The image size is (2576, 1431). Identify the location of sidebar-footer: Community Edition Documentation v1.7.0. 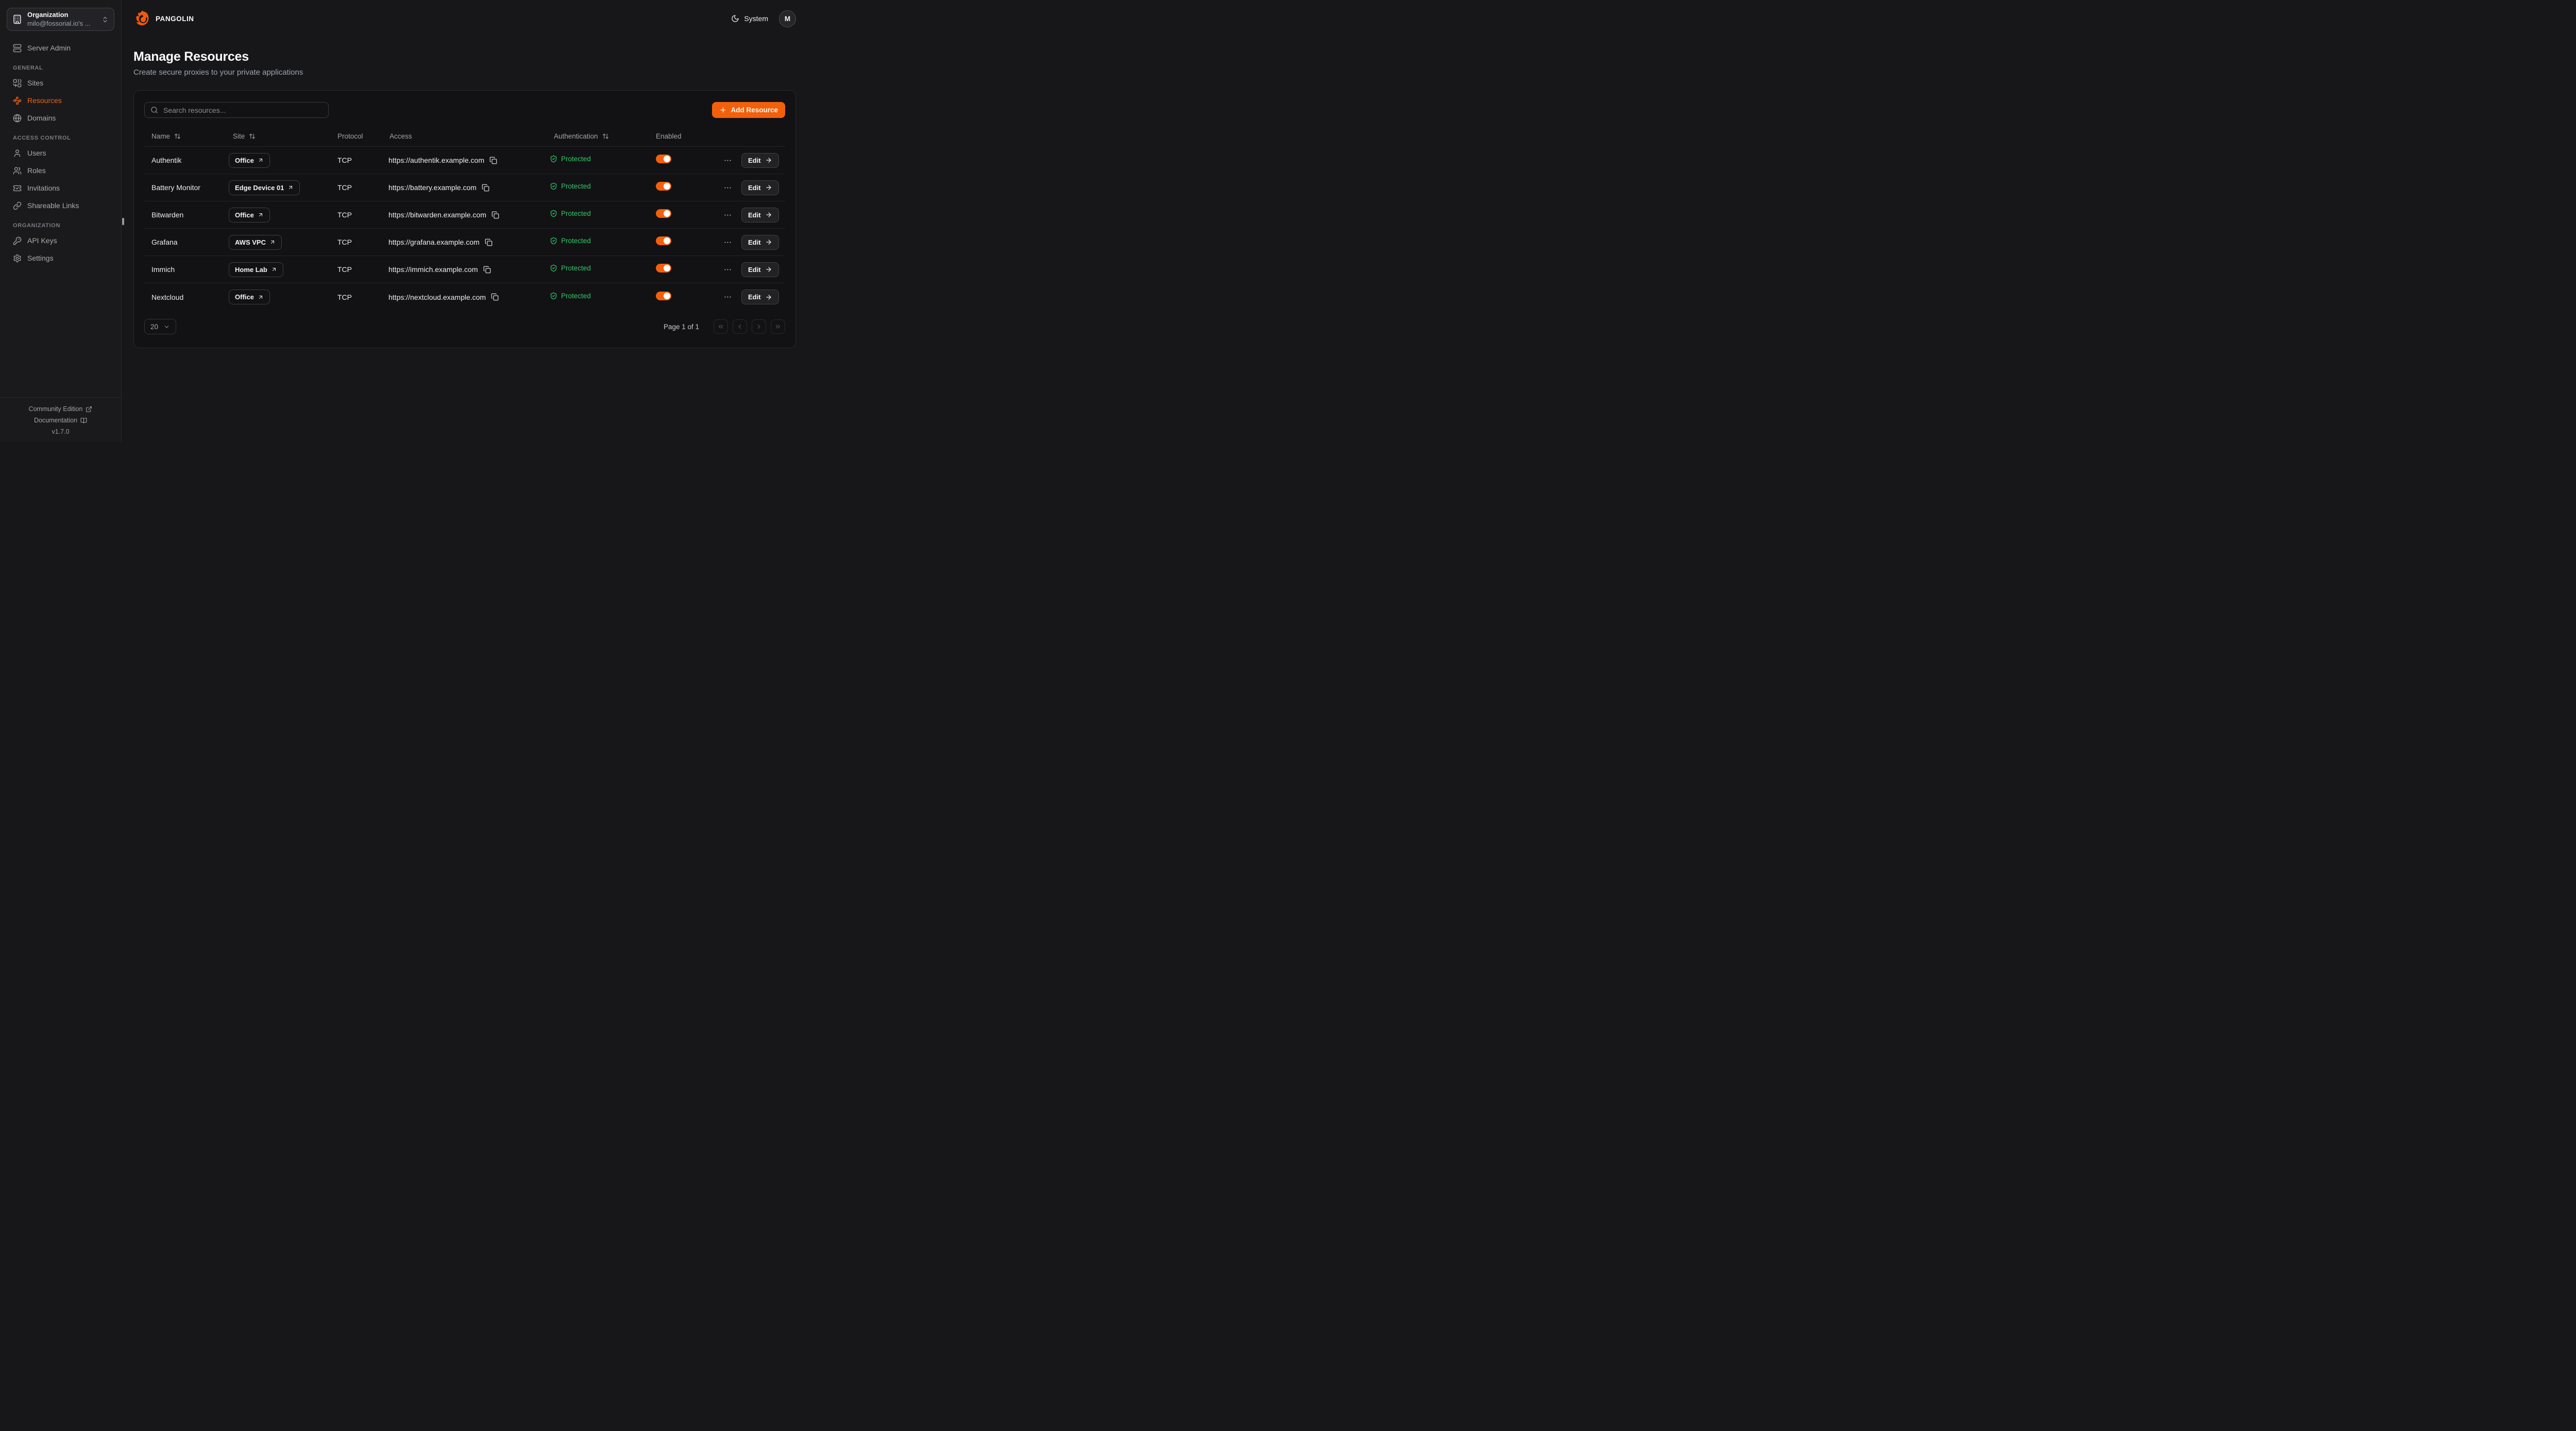
(60, 419).